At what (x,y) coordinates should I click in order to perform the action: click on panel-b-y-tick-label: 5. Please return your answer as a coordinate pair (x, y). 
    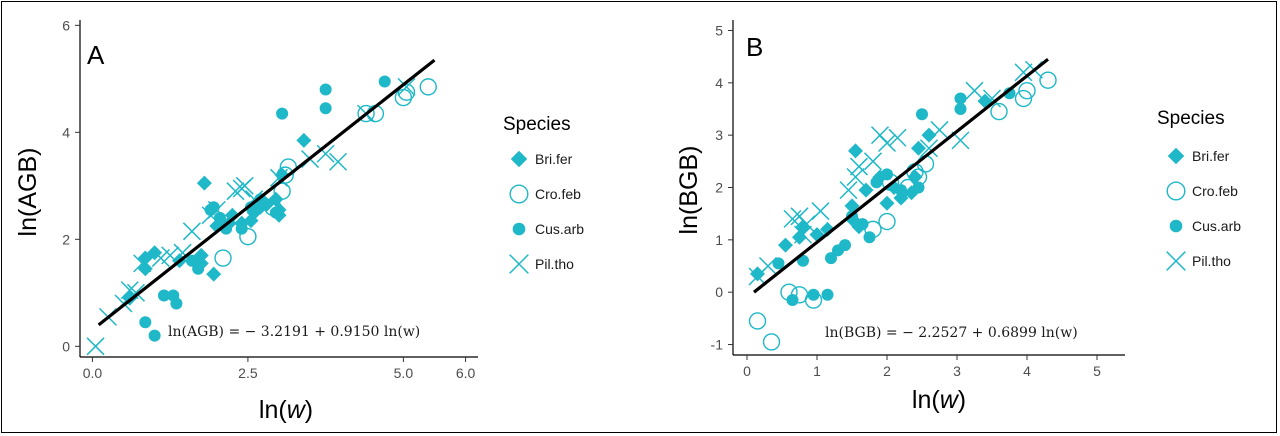
    Looking at the image, I should click on (719, 30).